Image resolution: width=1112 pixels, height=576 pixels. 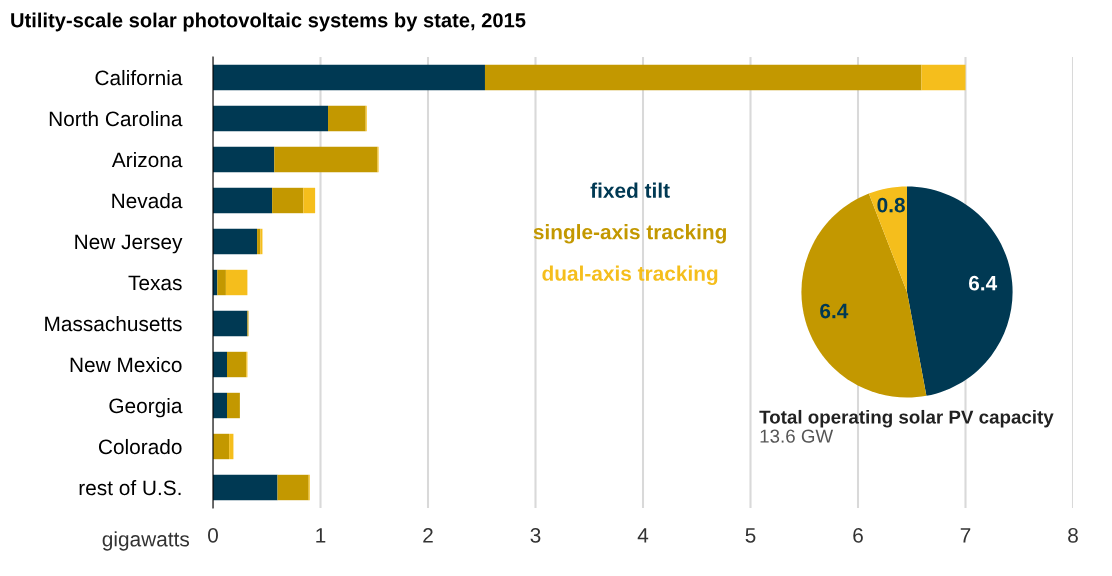 What do you see at coordinates (146, 541) in the screenshot?
I see `x-axis-title: gigawatts` at bounding box center [146, 541].